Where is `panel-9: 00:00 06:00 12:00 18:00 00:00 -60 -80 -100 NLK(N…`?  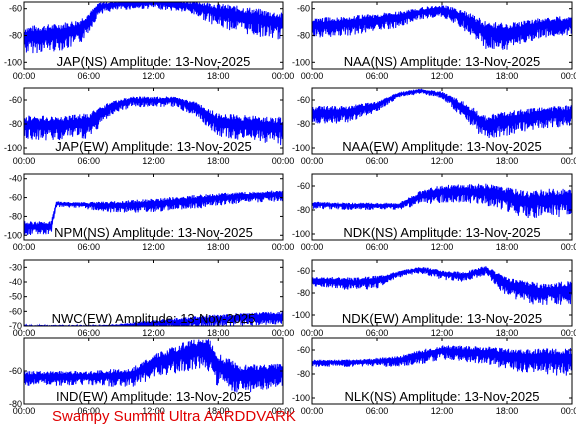 panel-9: 00:00 06:00 12:00 18:00 00:00 -60 -80 -100 NLK(N… is located at coordinates (434, 376).